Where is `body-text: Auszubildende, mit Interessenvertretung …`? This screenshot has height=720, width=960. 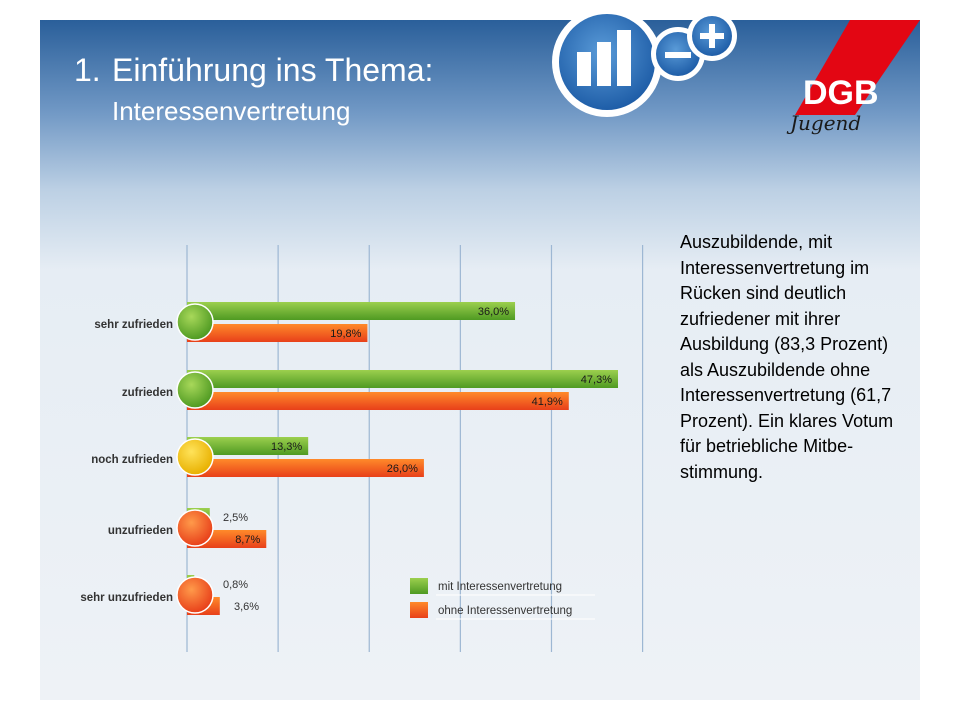 body-text: Auszubildende, mit Interessenvertretung … is located at coordinates (787, 357).